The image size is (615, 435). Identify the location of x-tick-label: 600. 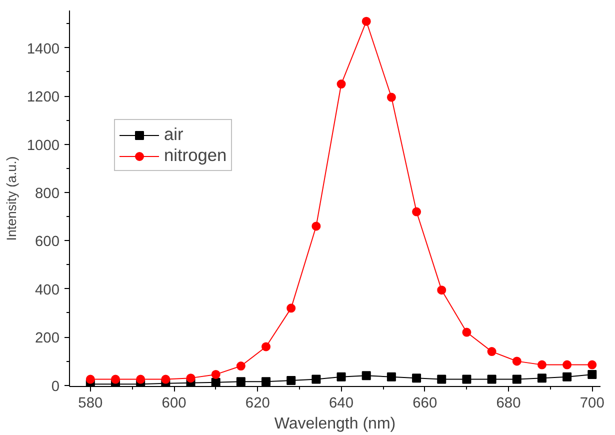
(174, 404).